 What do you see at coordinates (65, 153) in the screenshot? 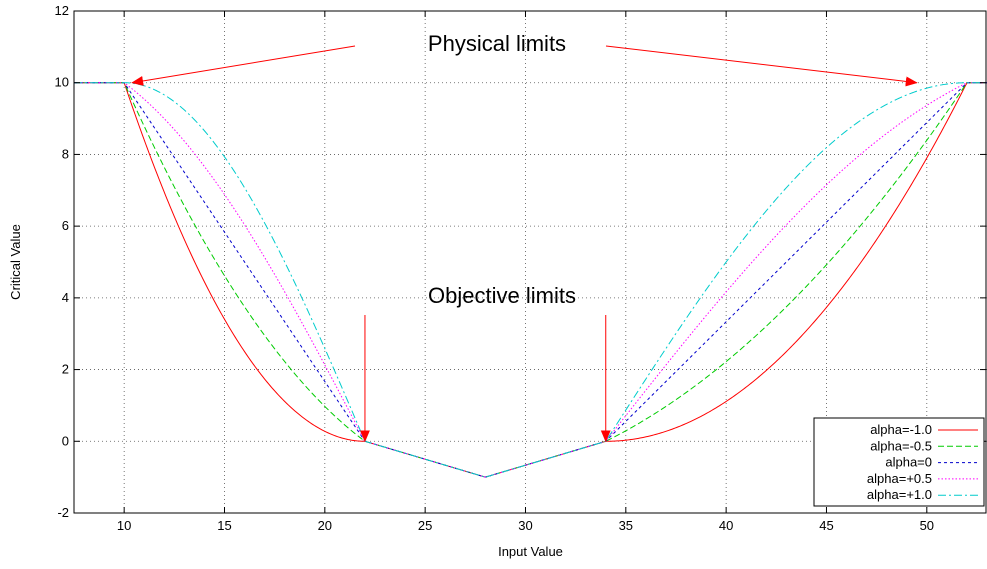
I see `y-tick-label: 8` at bounding box center [65, 153].